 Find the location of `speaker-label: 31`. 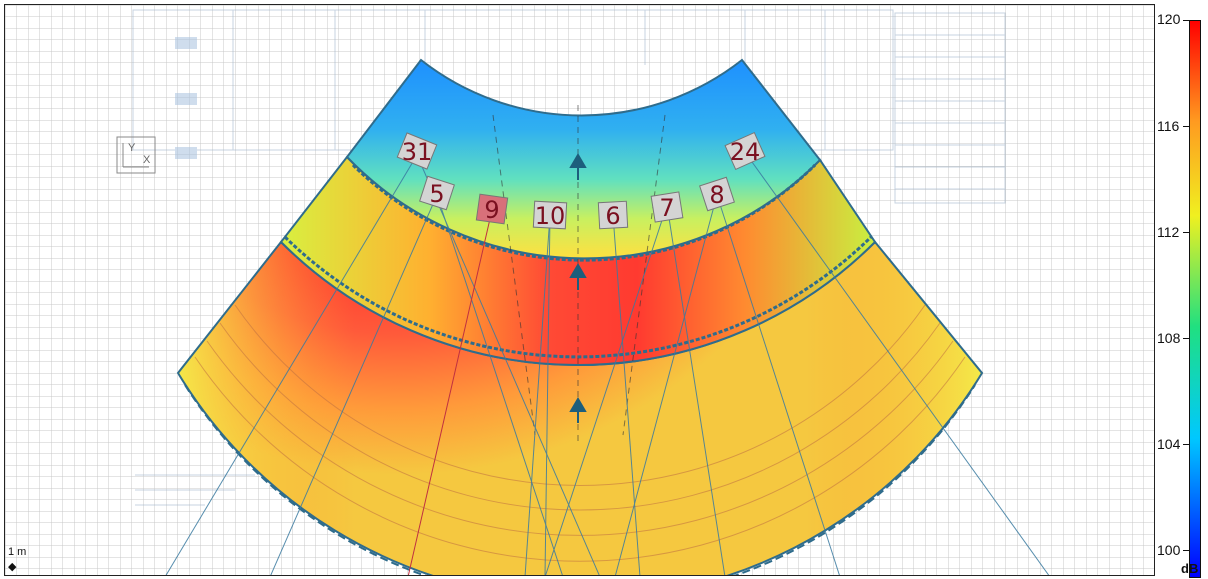

speaker-label: 31 is located at coordinates (417, 152).